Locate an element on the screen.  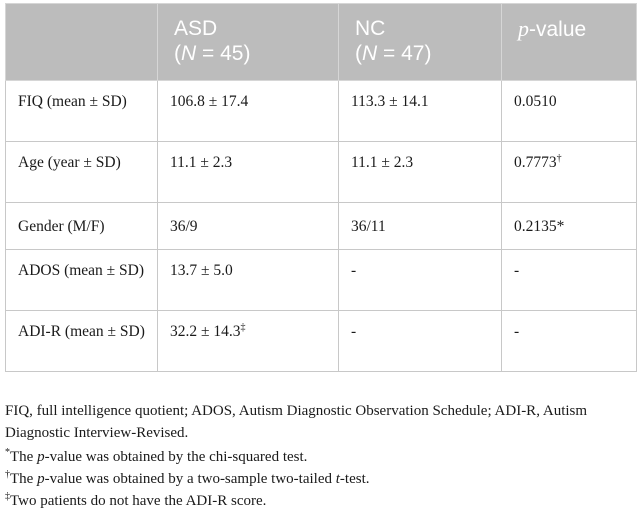
header-asd-n-rest: = 45) is located at coordinates (223, 53).